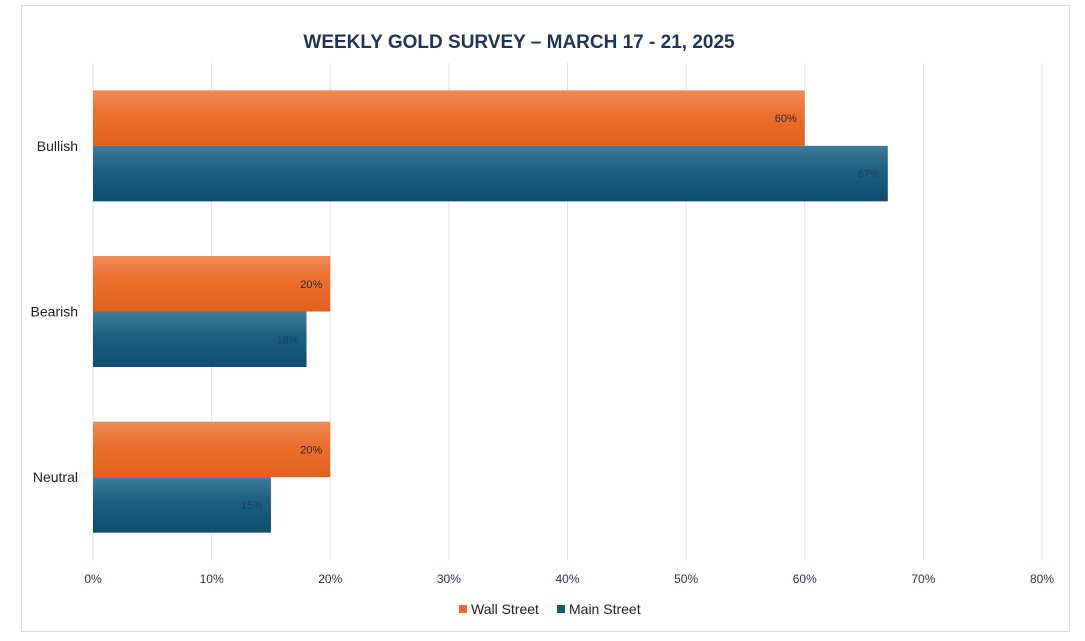 This screenshot has width=1085, height=641. I want to click on x-tick-label: 30%, so click(449, 579).